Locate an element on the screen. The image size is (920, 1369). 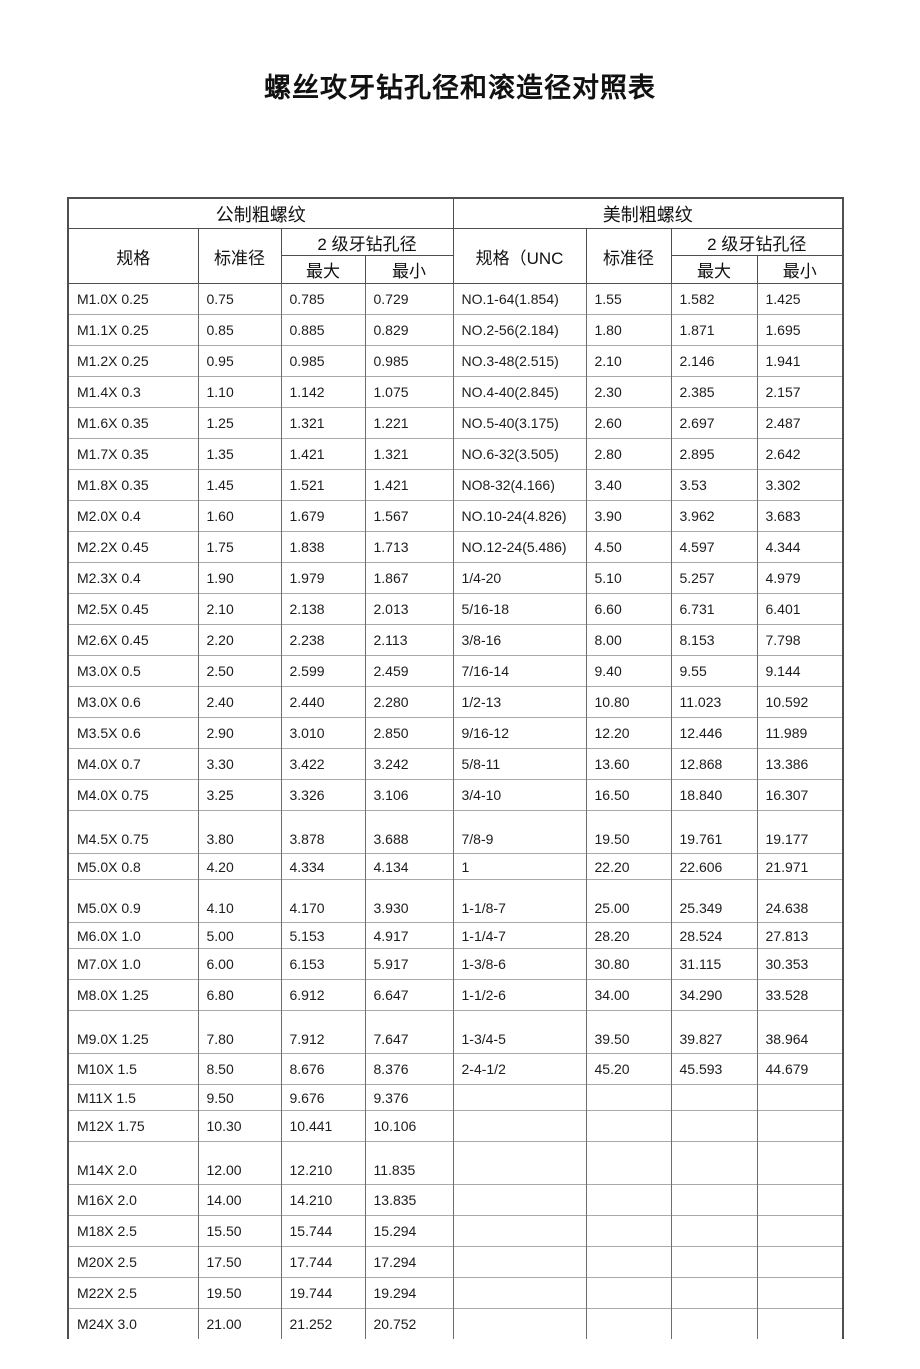
cell-metric-spec: M5.0X 0.9 is located at coordinates (133, 901).